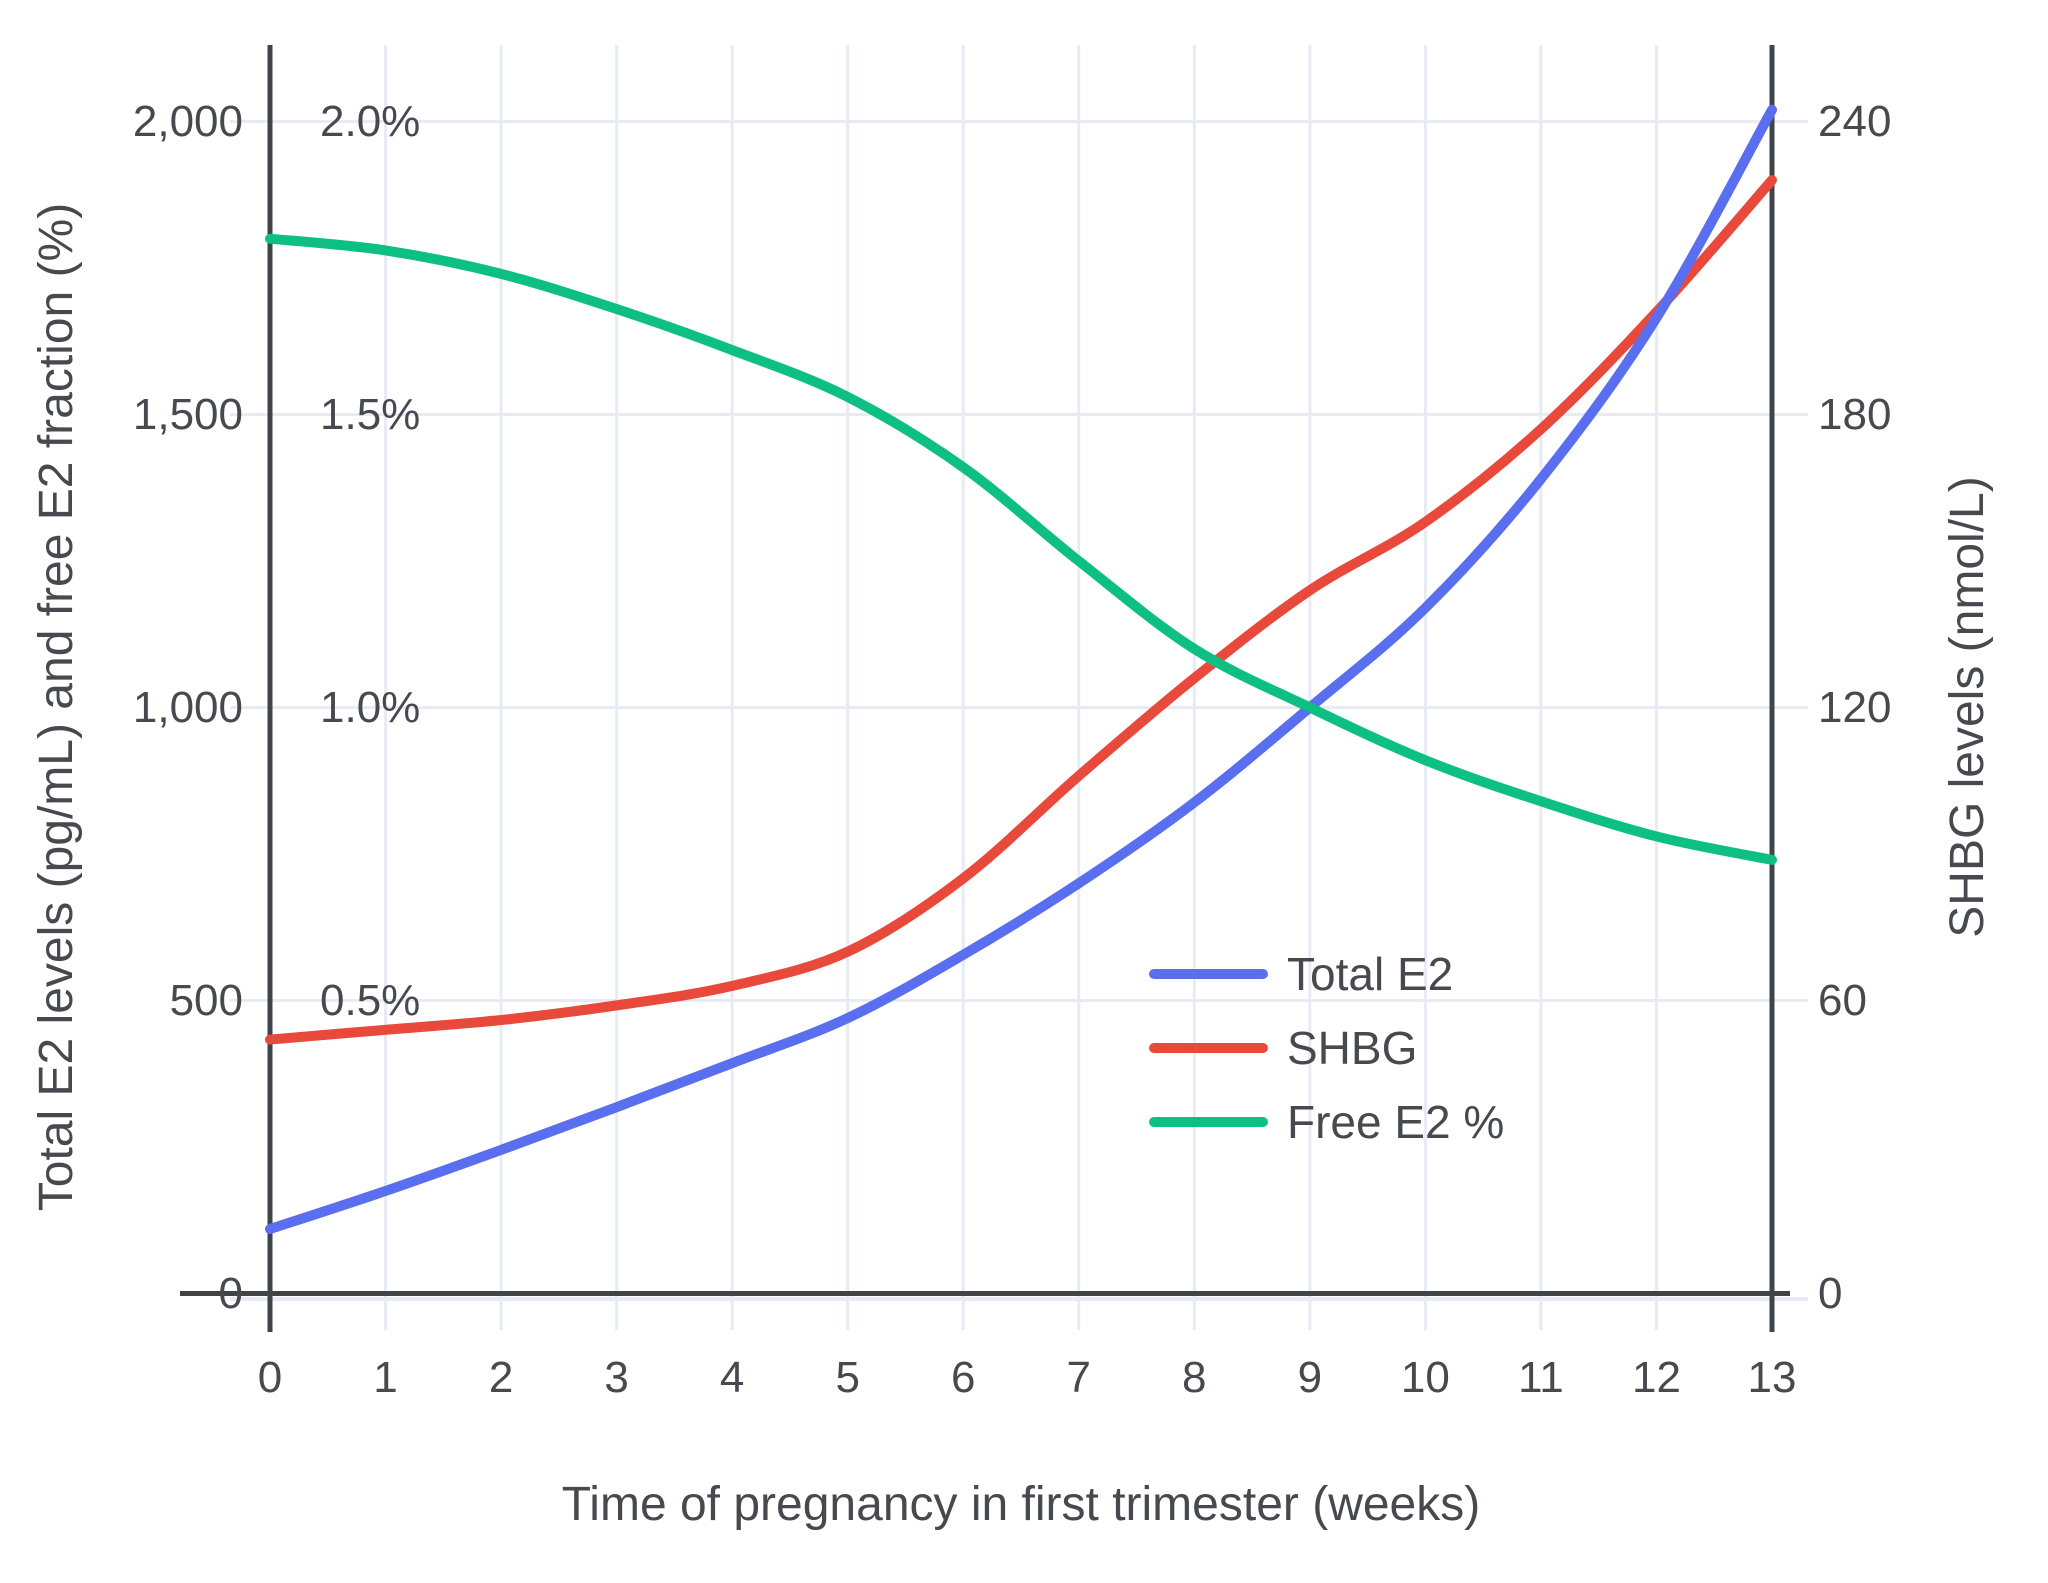 The height and width of the screenshot is (1583, 2048). Describe the element at coordinates (1855, 707) in the screenshot. I see `y-right-tick-label: 120` at that location.